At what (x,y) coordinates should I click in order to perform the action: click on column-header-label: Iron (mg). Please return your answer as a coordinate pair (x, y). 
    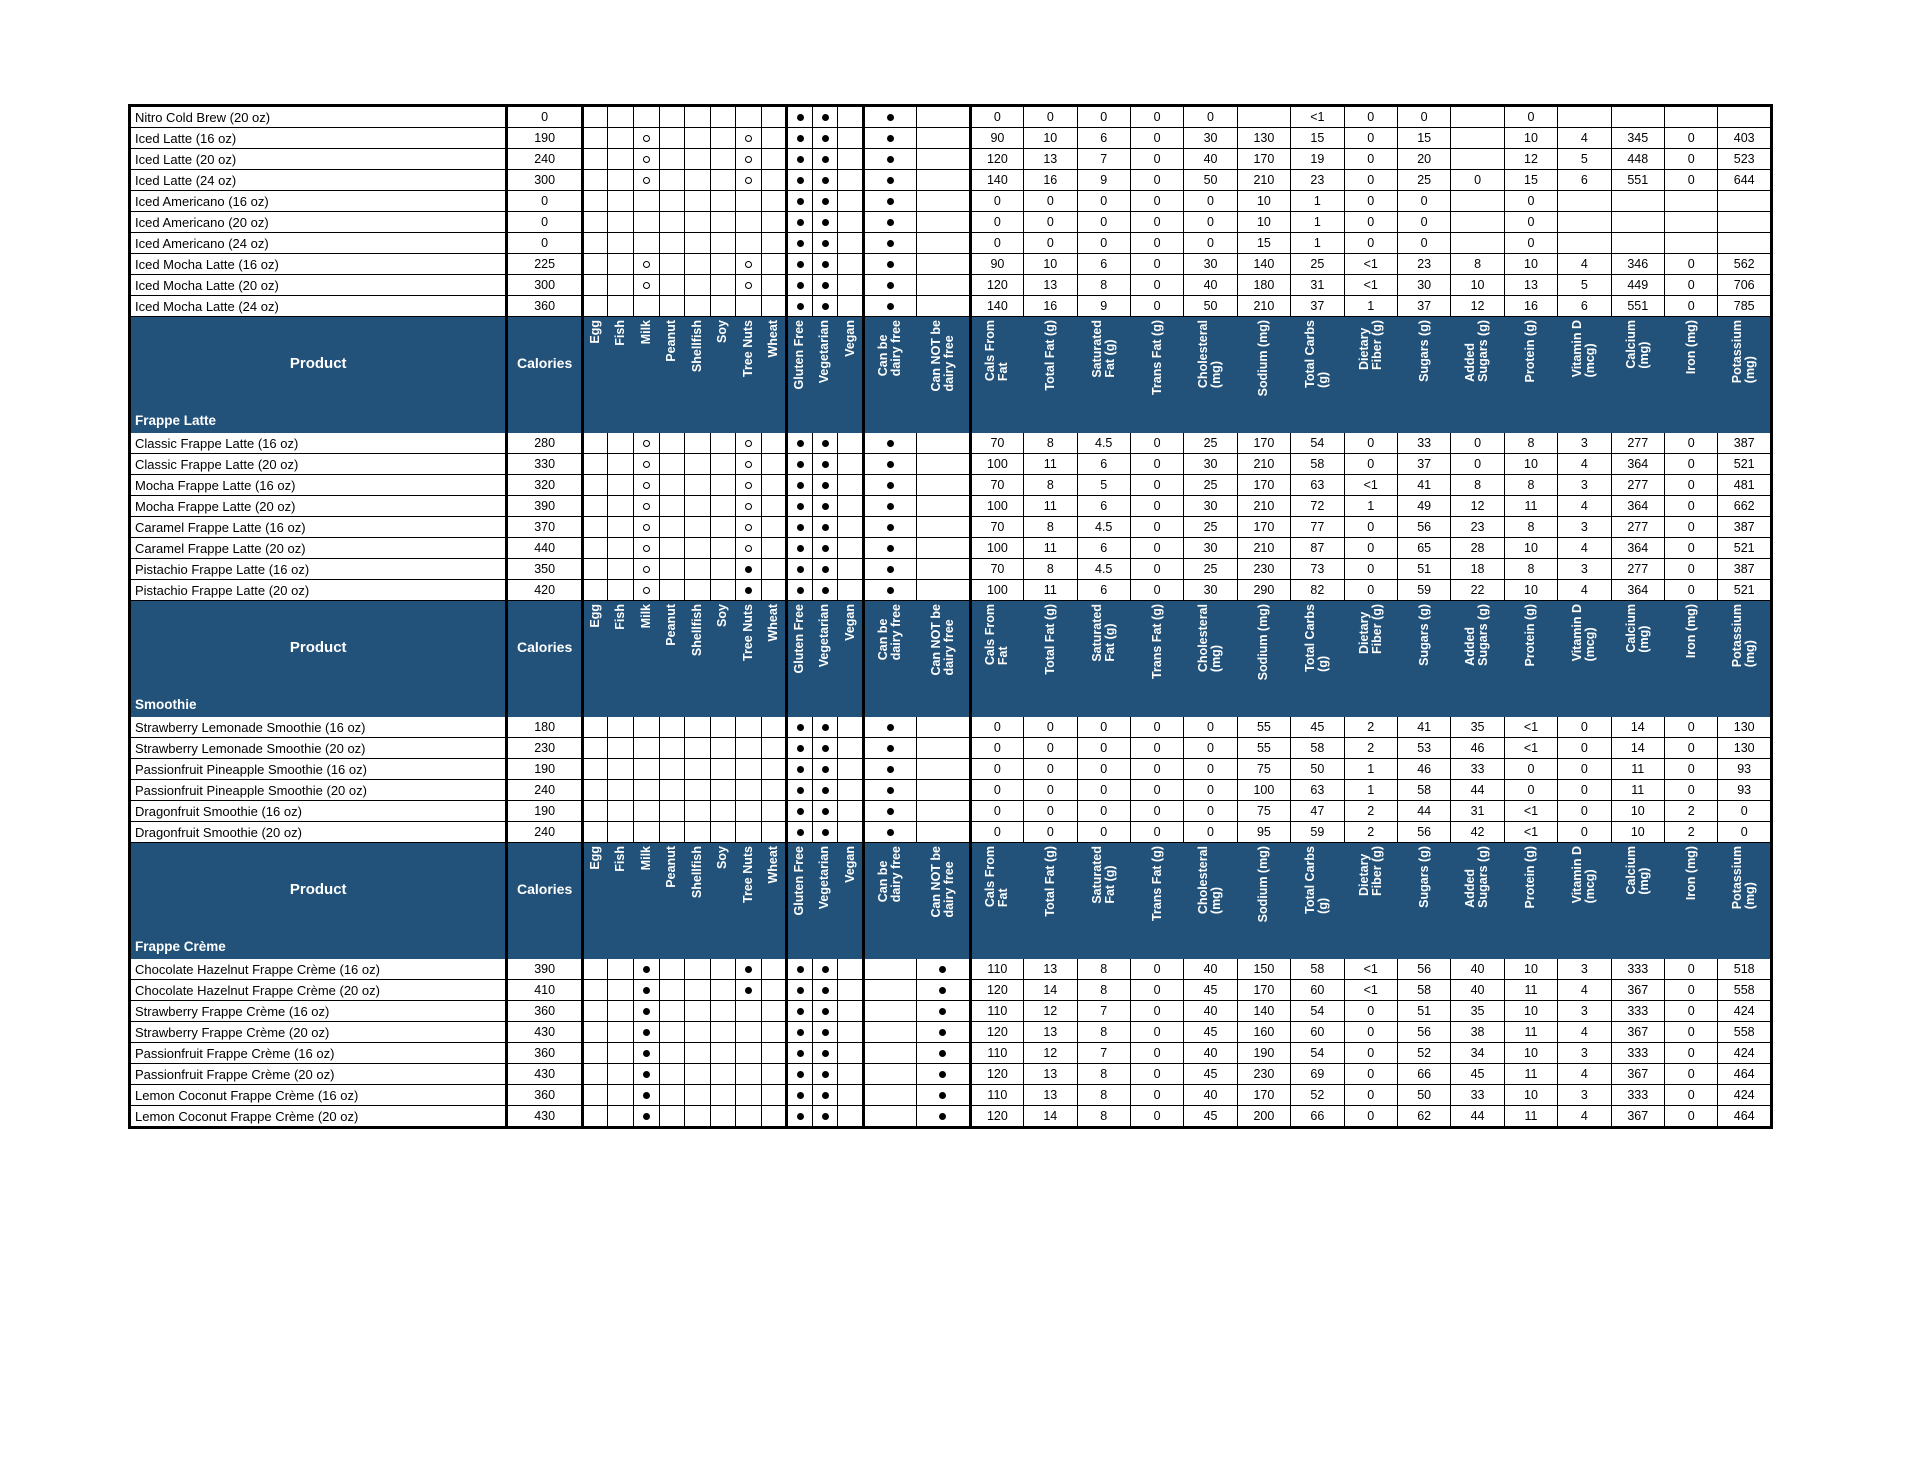
    Looking at the image, I should click on (1690, 873).